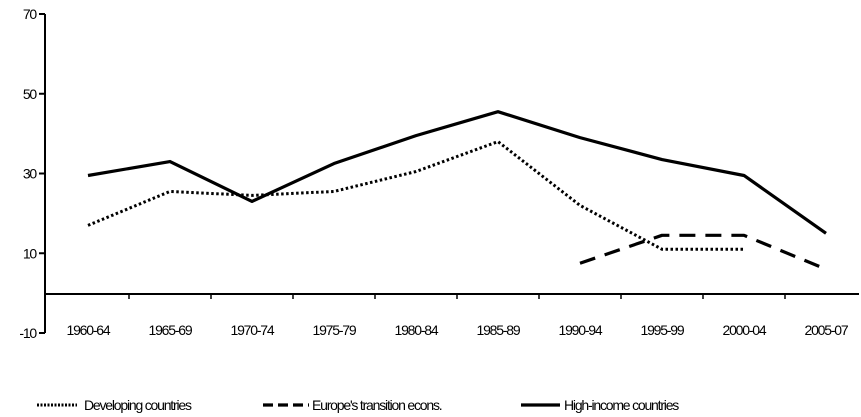  I want to click on y-tick-label: 10, so click(30, 253).